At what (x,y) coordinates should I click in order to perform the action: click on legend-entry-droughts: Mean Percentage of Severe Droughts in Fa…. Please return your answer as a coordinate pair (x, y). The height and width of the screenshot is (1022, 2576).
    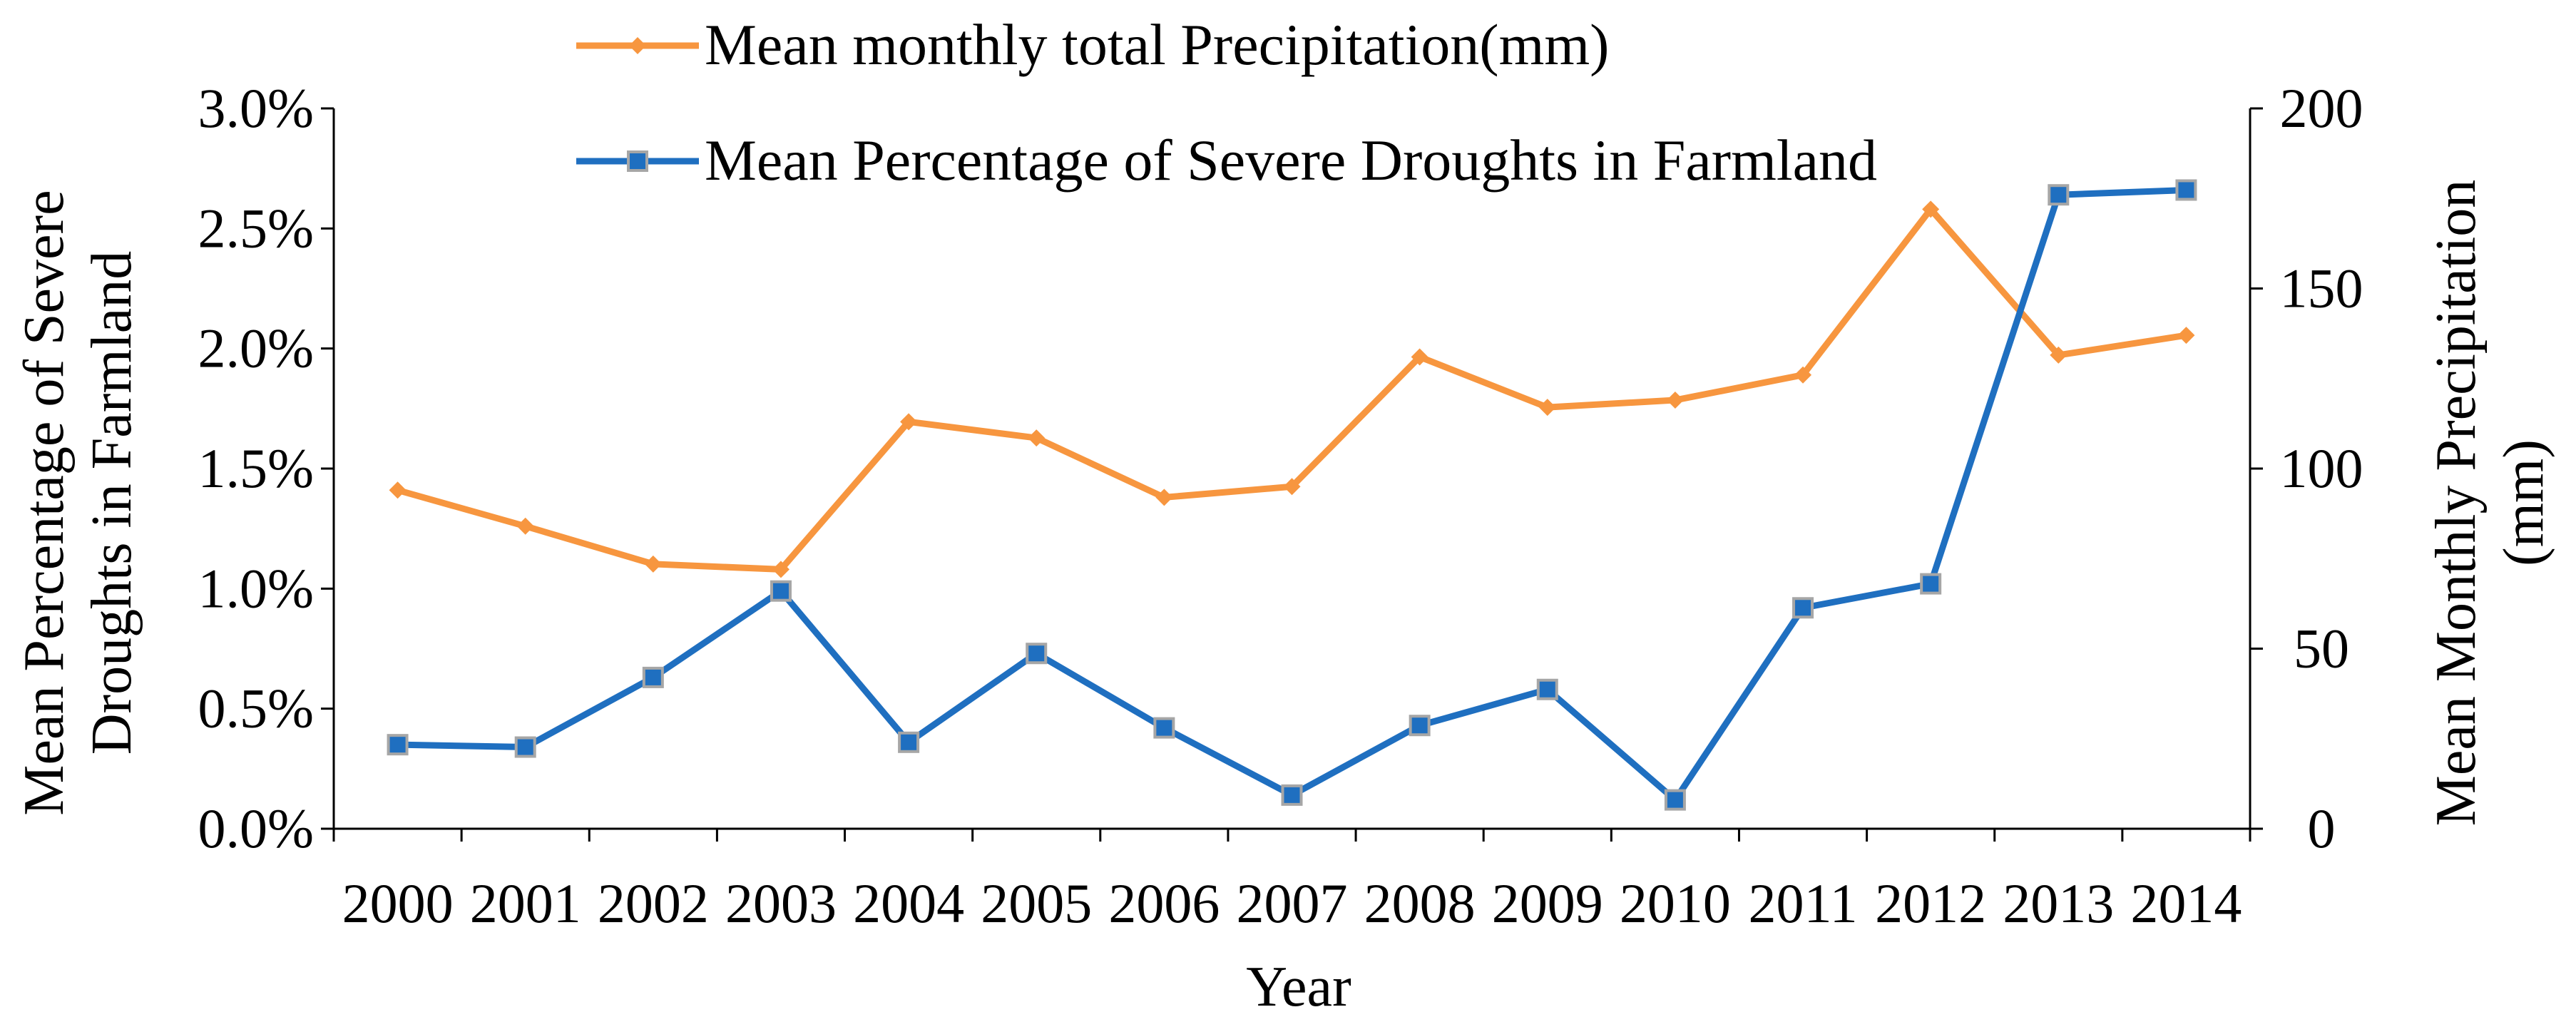
    Looking at the image, I should click on (1226, 160).